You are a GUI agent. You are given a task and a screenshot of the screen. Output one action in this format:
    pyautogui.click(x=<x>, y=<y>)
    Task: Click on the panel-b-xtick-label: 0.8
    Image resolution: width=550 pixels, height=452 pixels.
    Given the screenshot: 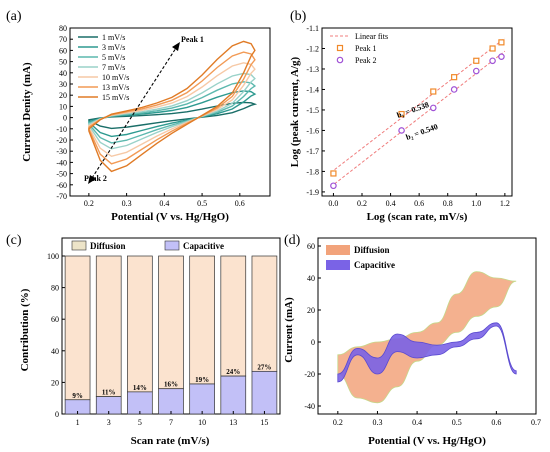 What is the action you would take?
    pyautogui.click(x=448, y=203)
    